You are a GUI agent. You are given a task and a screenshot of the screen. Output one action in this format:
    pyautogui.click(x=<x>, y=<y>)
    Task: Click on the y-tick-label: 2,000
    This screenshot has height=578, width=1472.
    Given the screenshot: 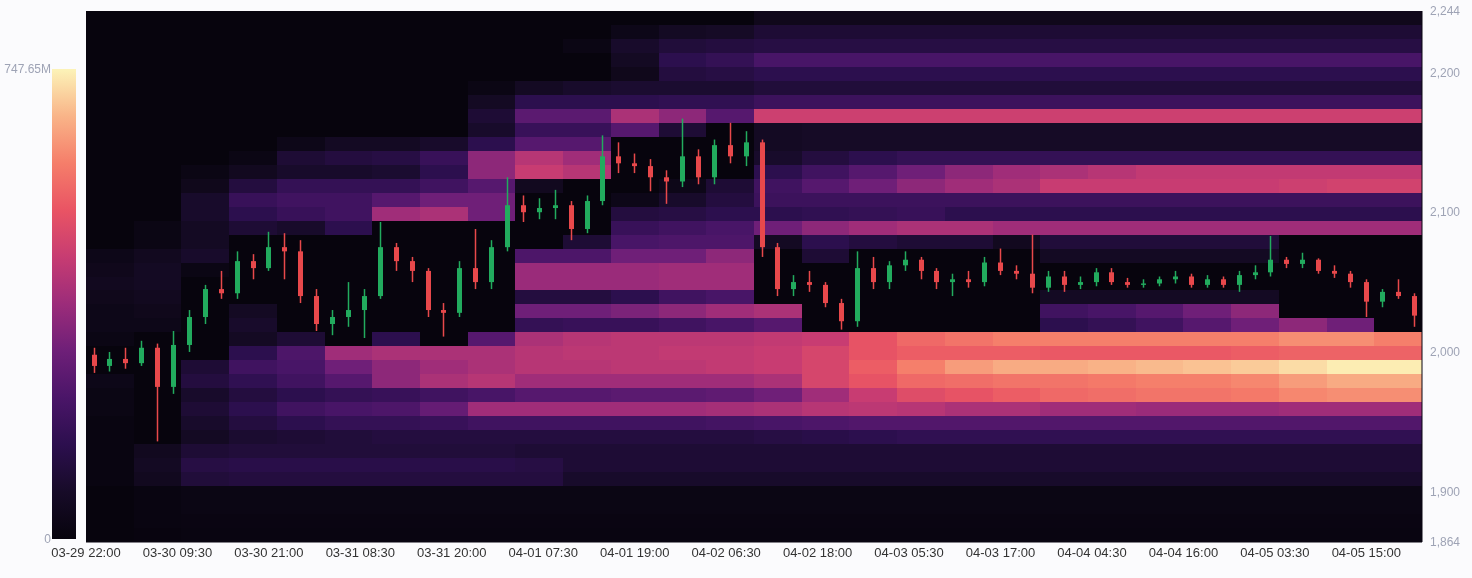 What is the action you would take?
    pyautogui.click(x=1445, y=352)
    